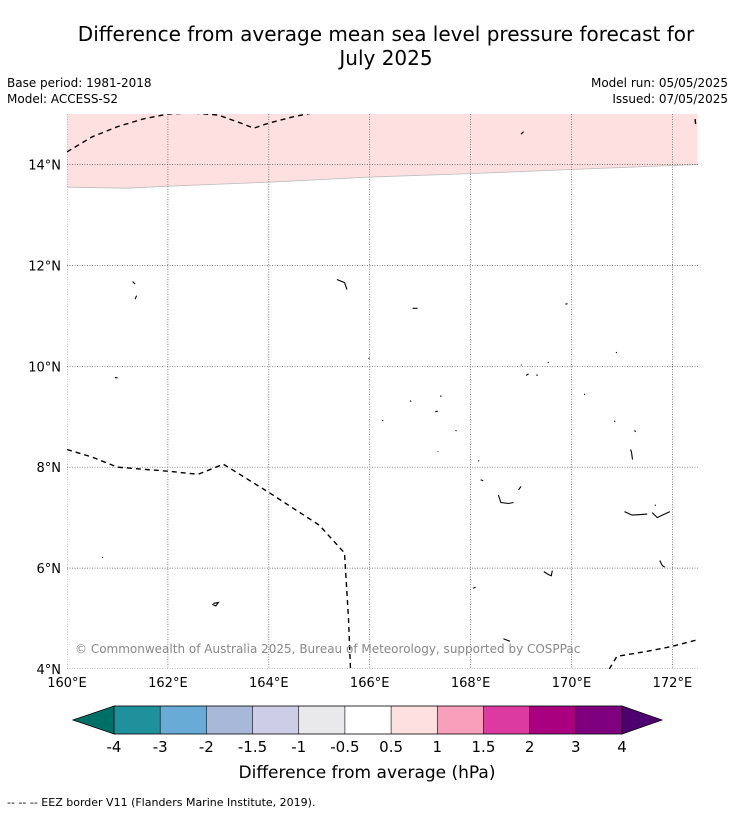  What do you see at coordinates (670, 99) in the screenshot?
I see `issued-text: Issued: 07/05/2025` at bounding box center [670, 99].